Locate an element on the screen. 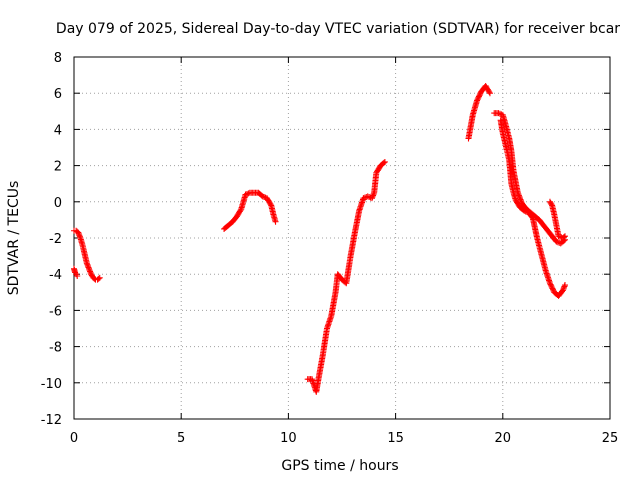 Image resolution: width=640 pixels, height=480 pixels. y-axis-label: SDTVAR / TECUs is located at coordinates (14, 238).